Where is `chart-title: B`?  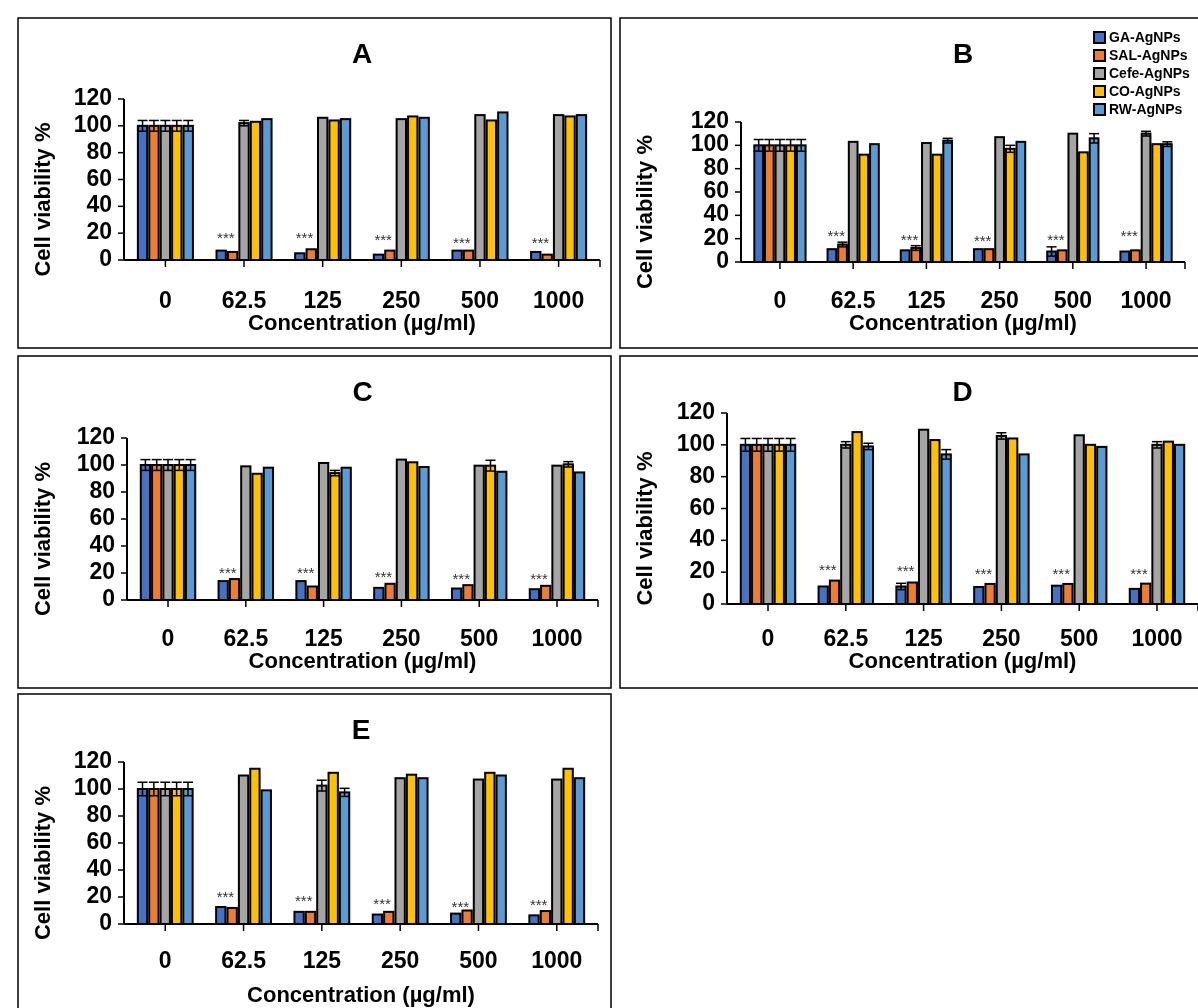 chart-title: B is located at coordinates (963, 53).